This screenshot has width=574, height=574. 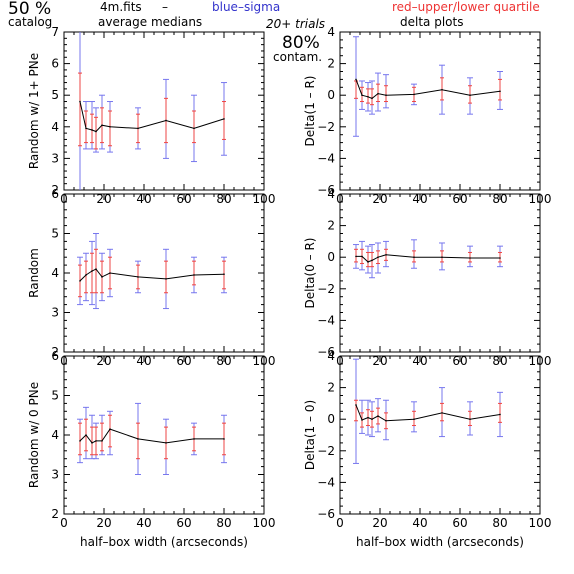 What do you see at coordinates (55, 32) in the screenshot?
I see `y-tick-label: 7` at bounding box center [55, 32].